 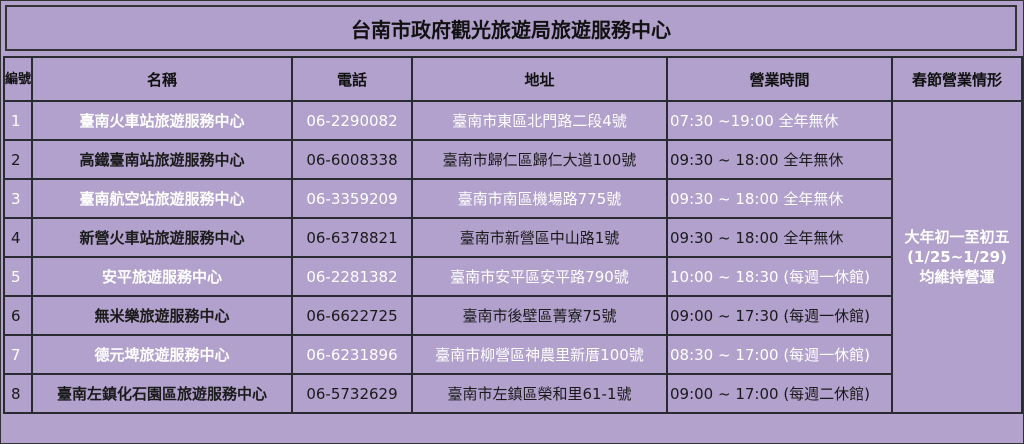 What do you see at coordinates (18, 393) in the screenshot?
I see `cell-num: 8` at bounding box center [18, 393].